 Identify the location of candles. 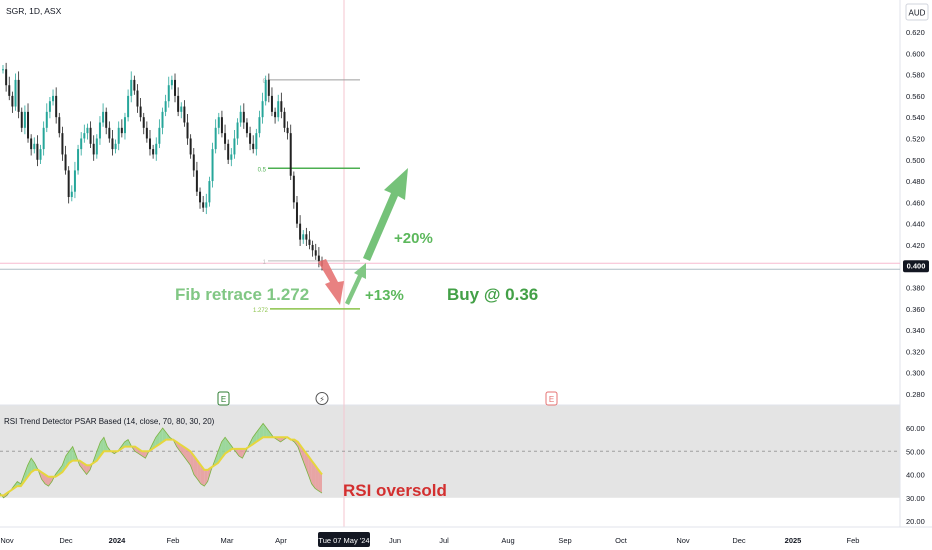
(162, 166).